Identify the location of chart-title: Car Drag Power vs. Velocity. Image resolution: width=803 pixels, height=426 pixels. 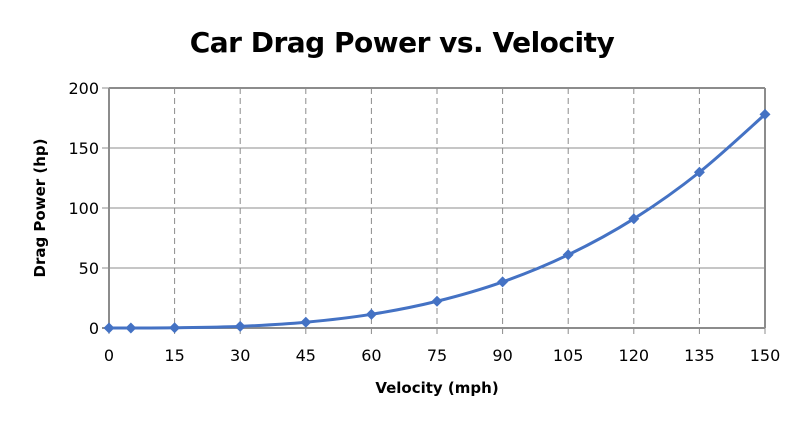
(402, 42).